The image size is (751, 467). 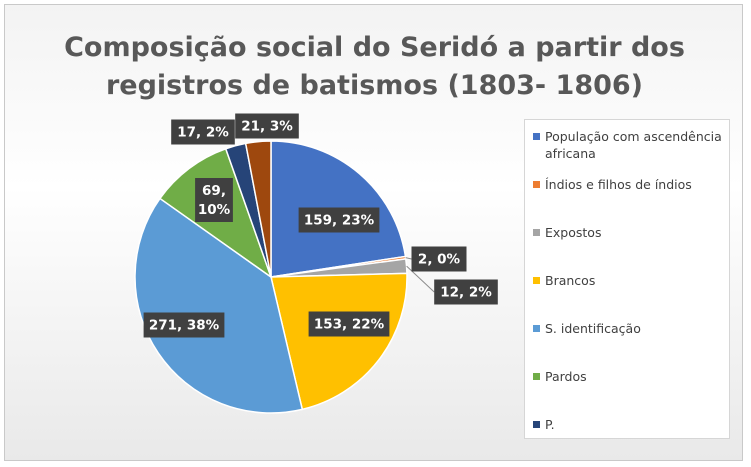 I want to click on legend-label: S. identificação, so click(x=593, y=328).